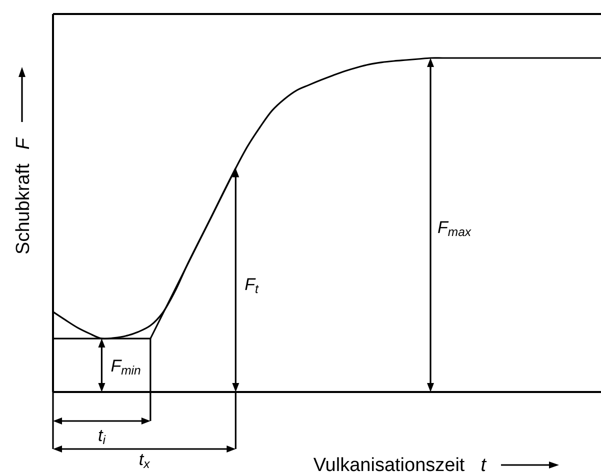 This screenshot has height=475, width=601. Describe the element at coordinates (126, 367) in the screenshot. I see `annotation: F$_{min}$` at that location.